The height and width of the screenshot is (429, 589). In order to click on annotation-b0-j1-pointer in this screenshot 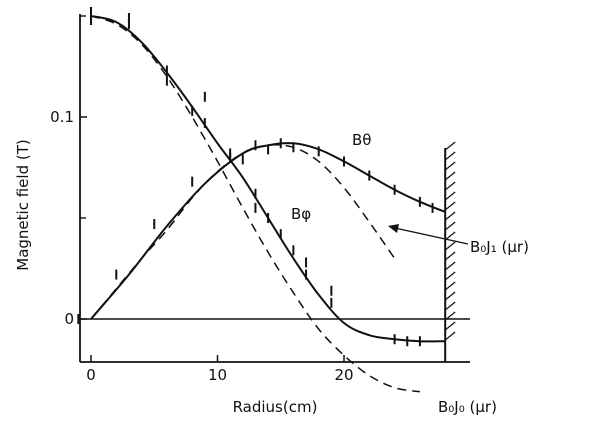, I will do `click(431, 236)`.